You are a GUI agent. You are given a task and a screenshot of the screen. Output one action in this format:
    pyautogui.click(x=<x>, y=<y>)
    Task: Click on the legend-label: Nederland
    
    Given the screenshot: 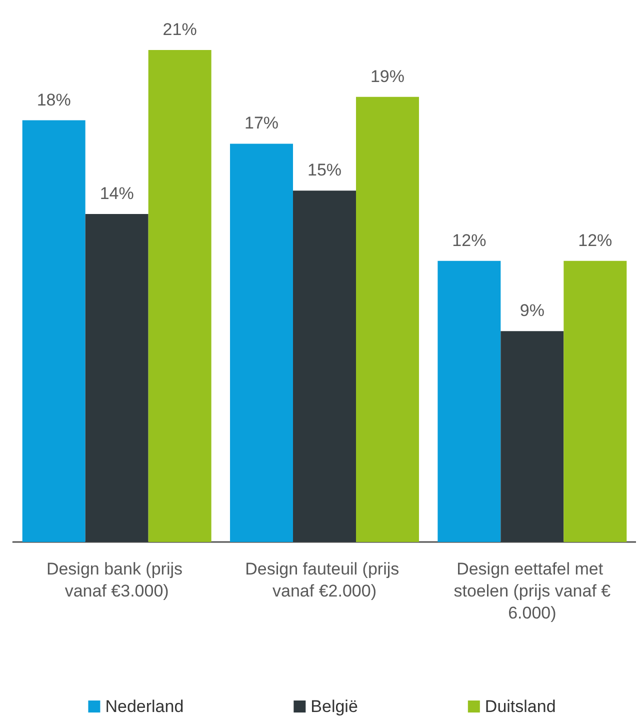 What is the action you would take?
    pyautogui.click(x=144, y=706)
    